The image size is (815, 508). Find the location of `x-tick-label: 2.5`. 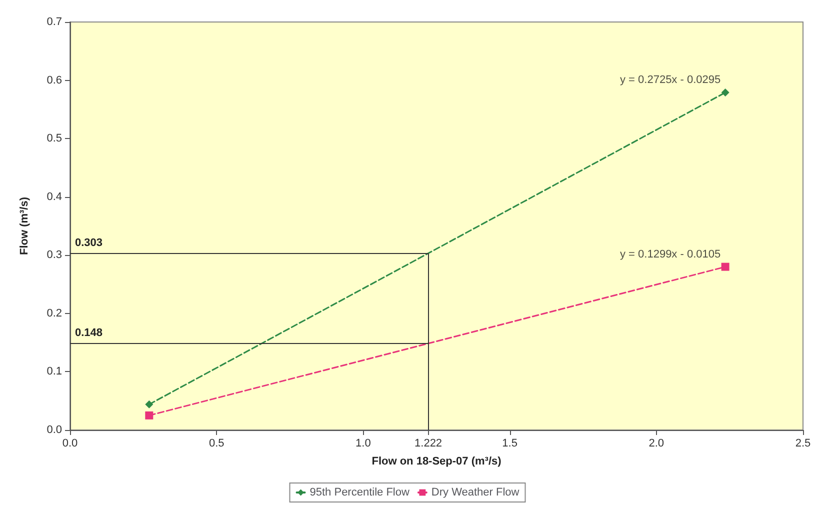

x-tick-label: 2.5 is located at coordinates (803, 444).